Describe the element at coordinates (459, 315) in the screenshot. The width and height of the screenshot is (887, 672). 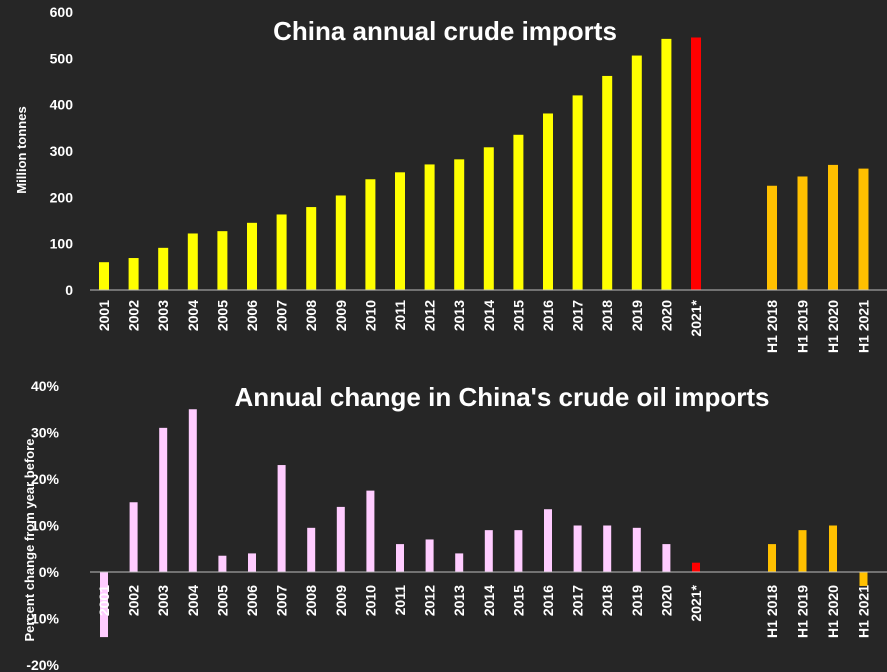
I see `x-tick-label: 2013` at that location.